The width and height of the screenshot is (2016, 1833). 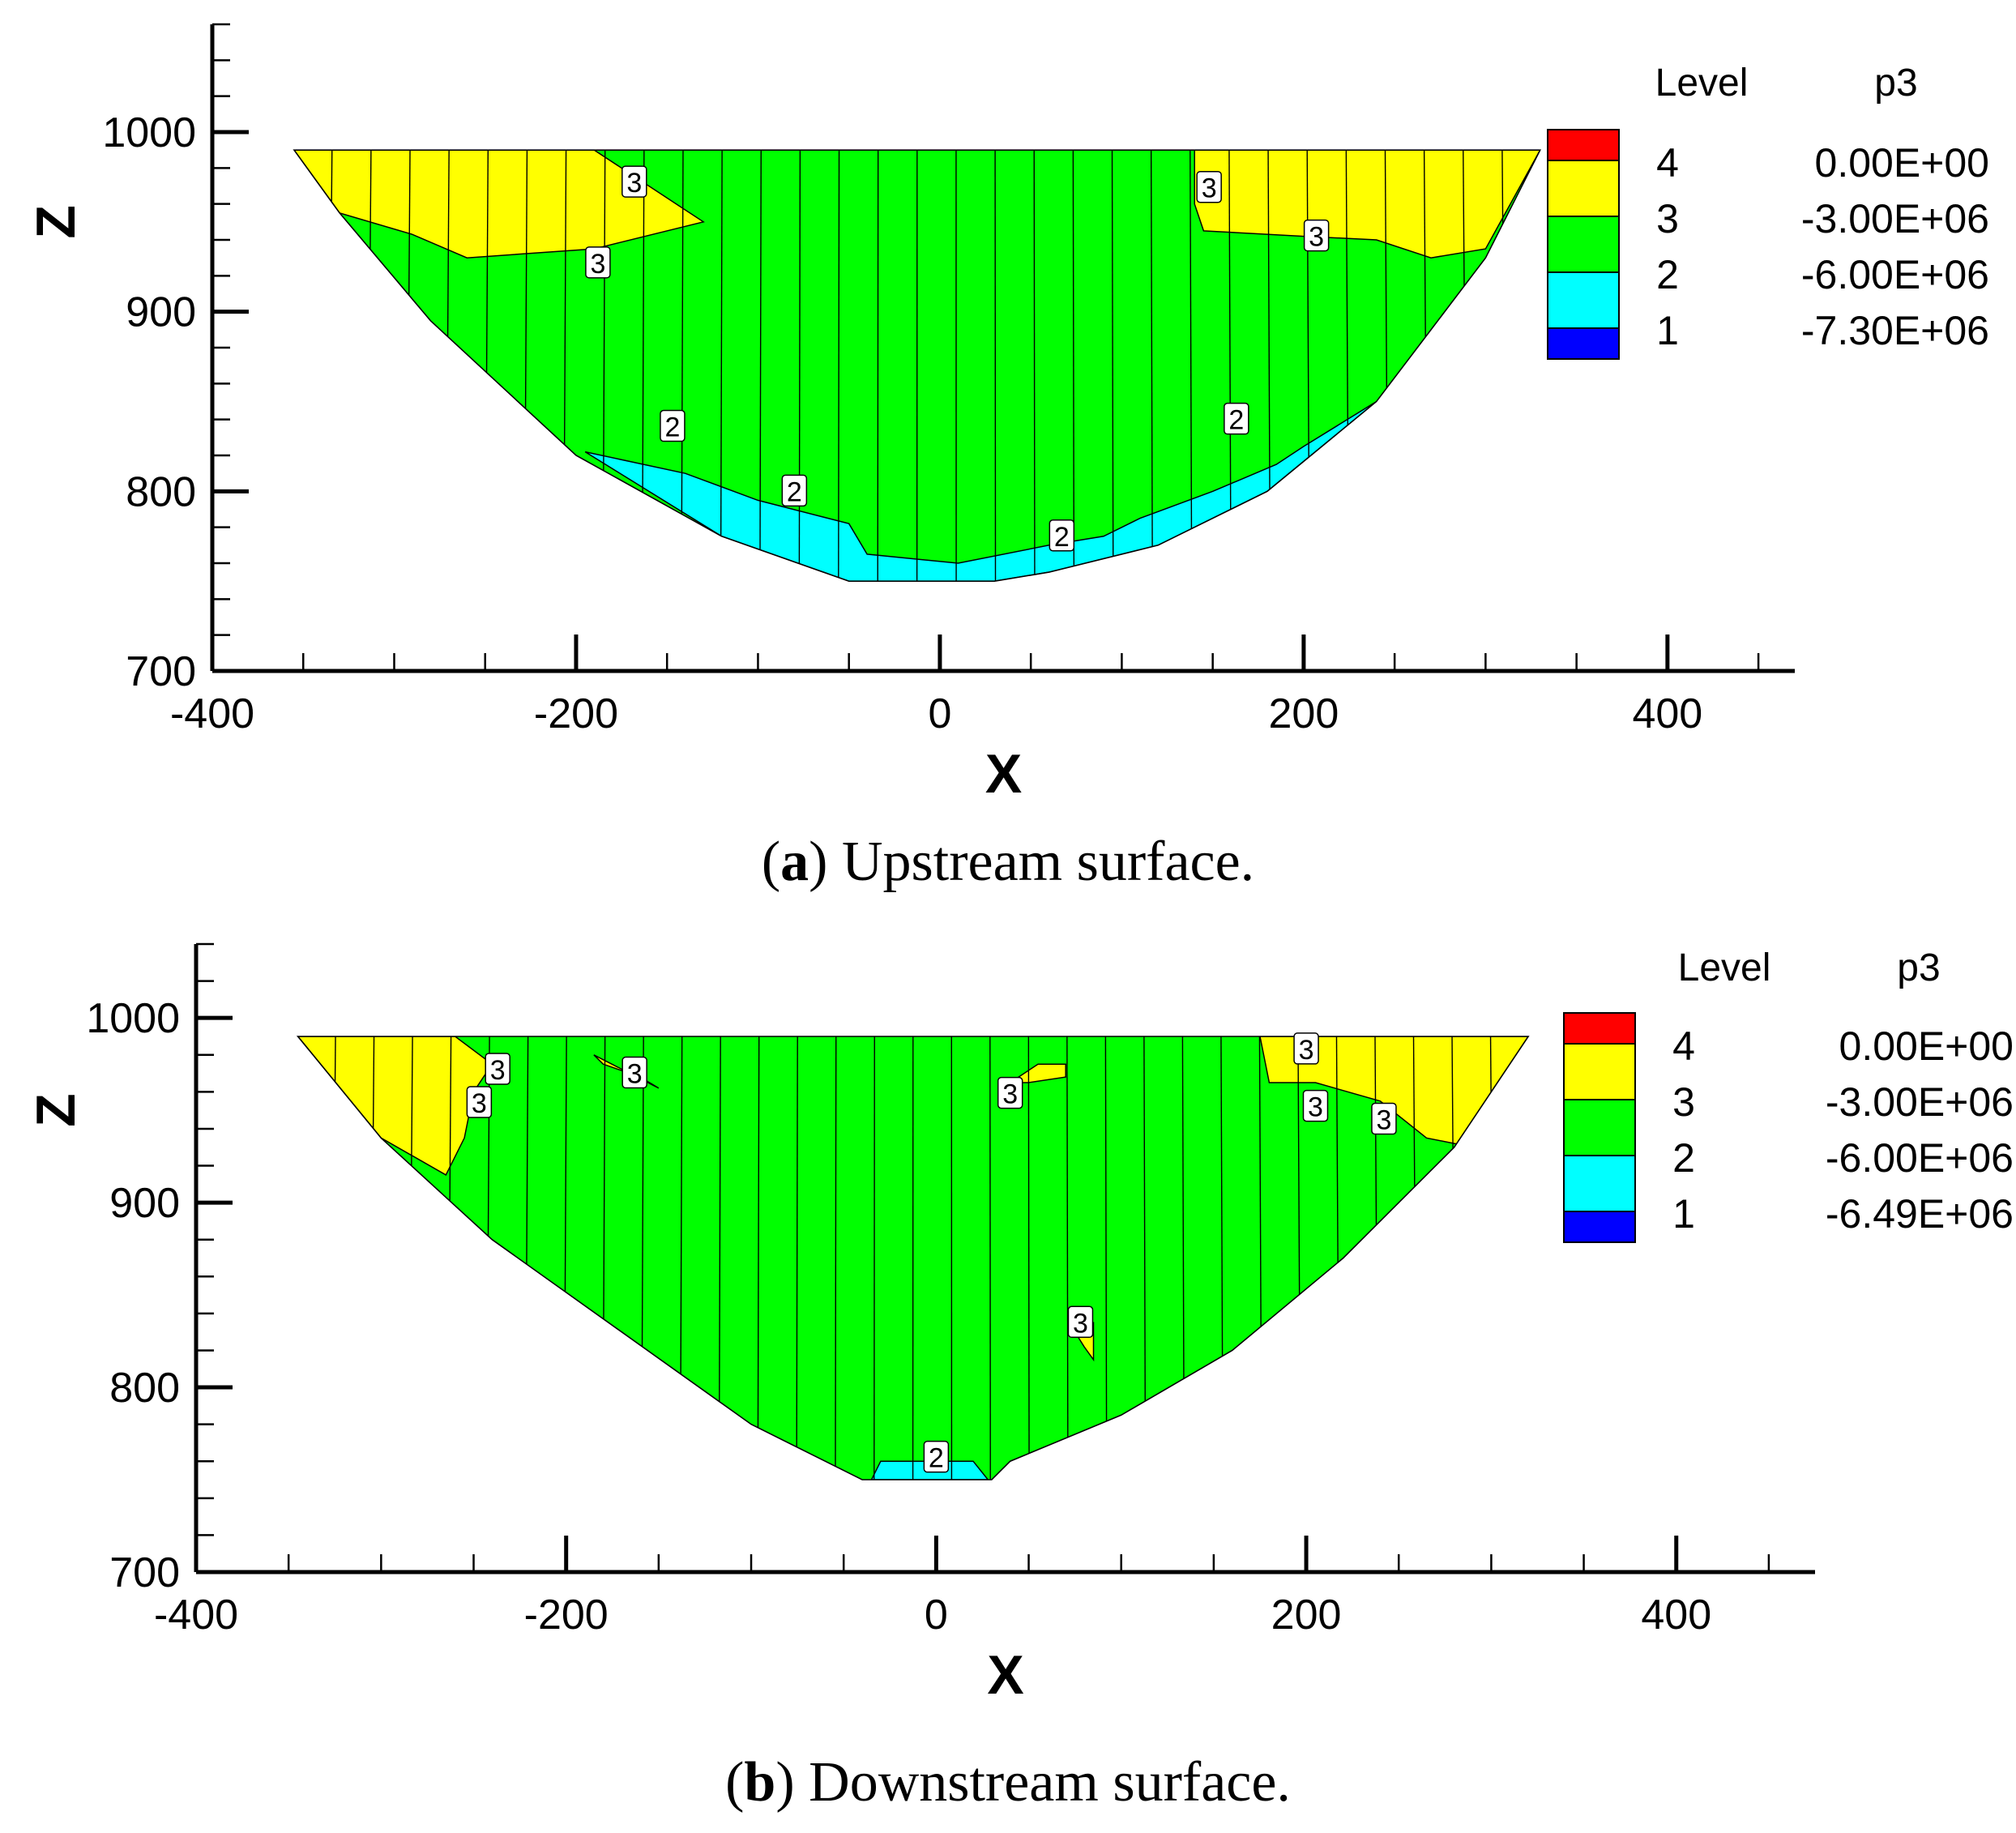 What do you see at coordinates (1895, 218) in the screenshot?
I see `legend-value-label: -3.00E+06` at bounding box center [1895, 218].